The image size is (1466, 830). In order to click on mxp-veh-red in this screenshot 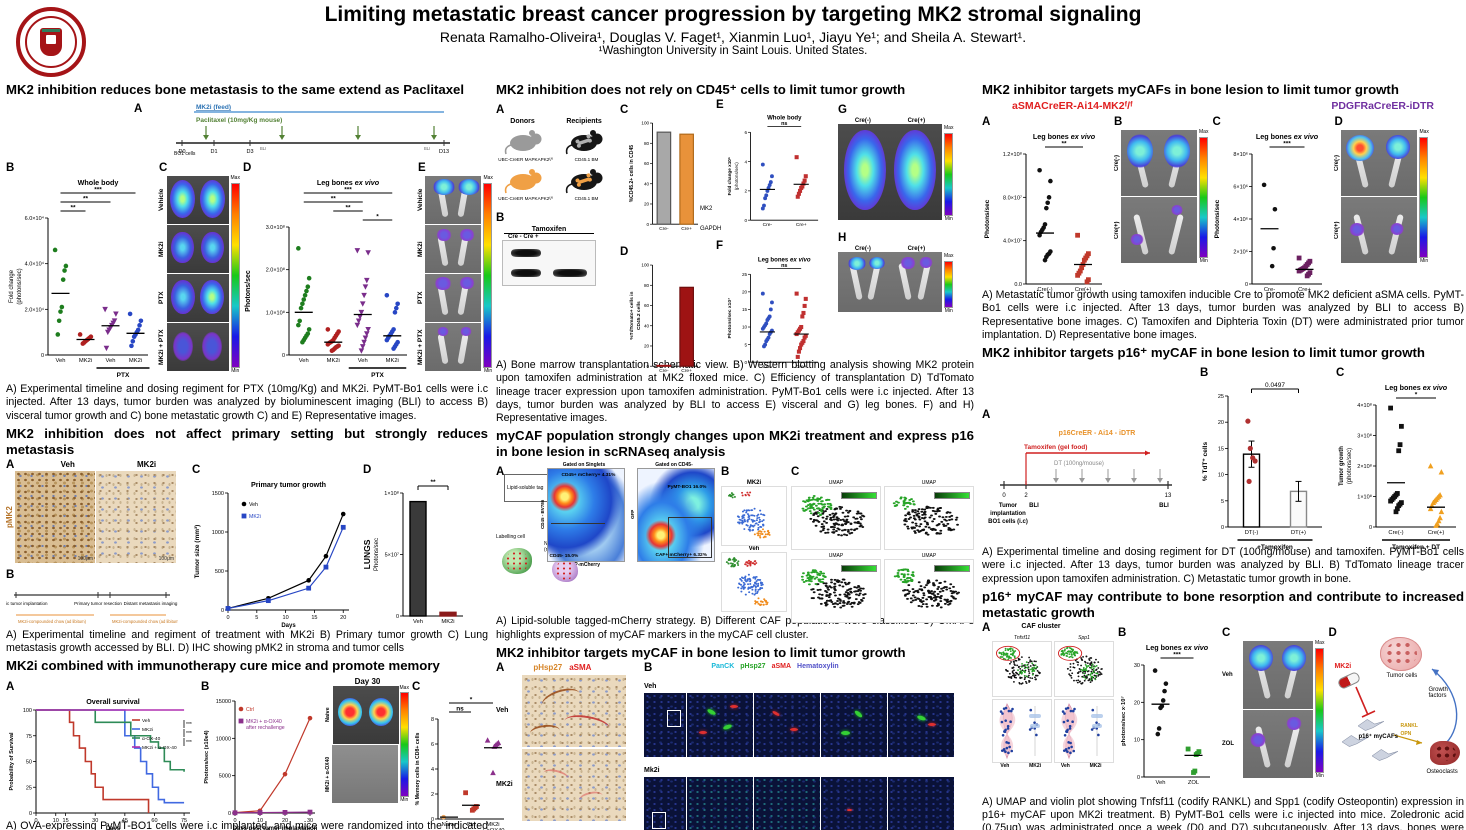, I will do `click(787, 724)`.